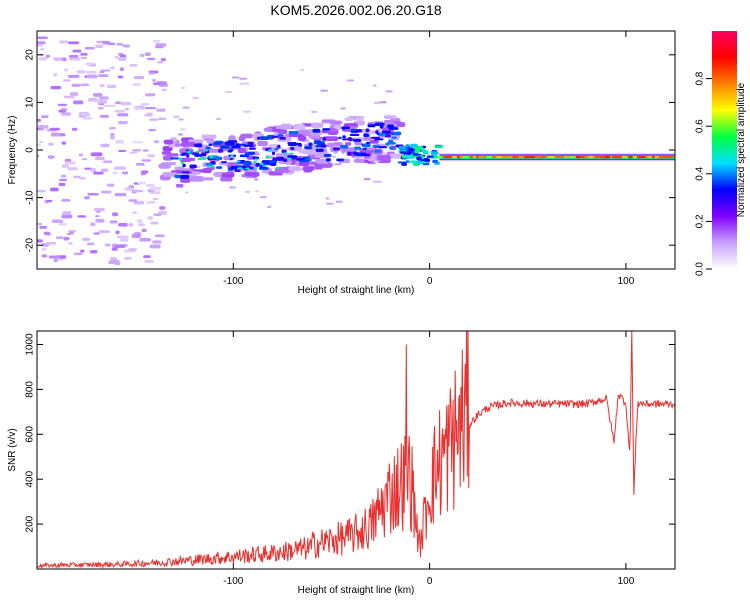 This screenshot has height=600, width=750. What do you see at coordinates (741, 149) in the screenshot?
I see `colorbar-label: Normalized spectral amplitude` at bounding box center [741, 149].